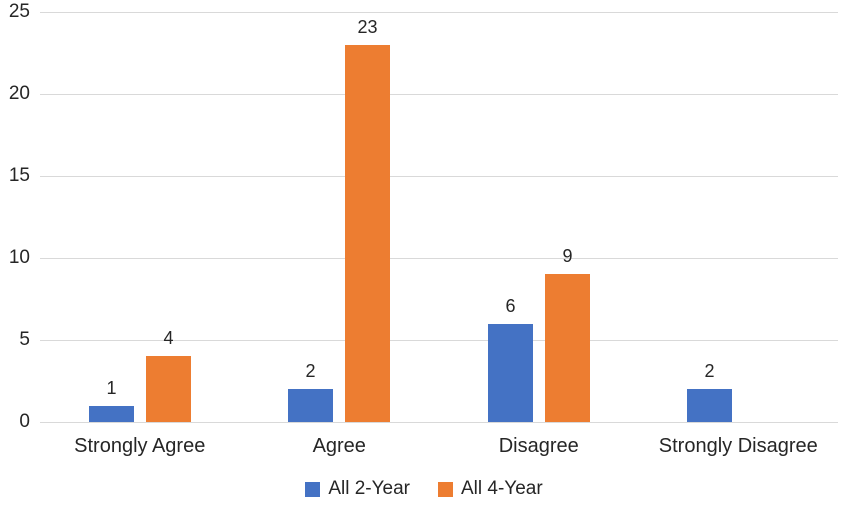  I want to click on bar-value-label: 23, so click(367, 27).